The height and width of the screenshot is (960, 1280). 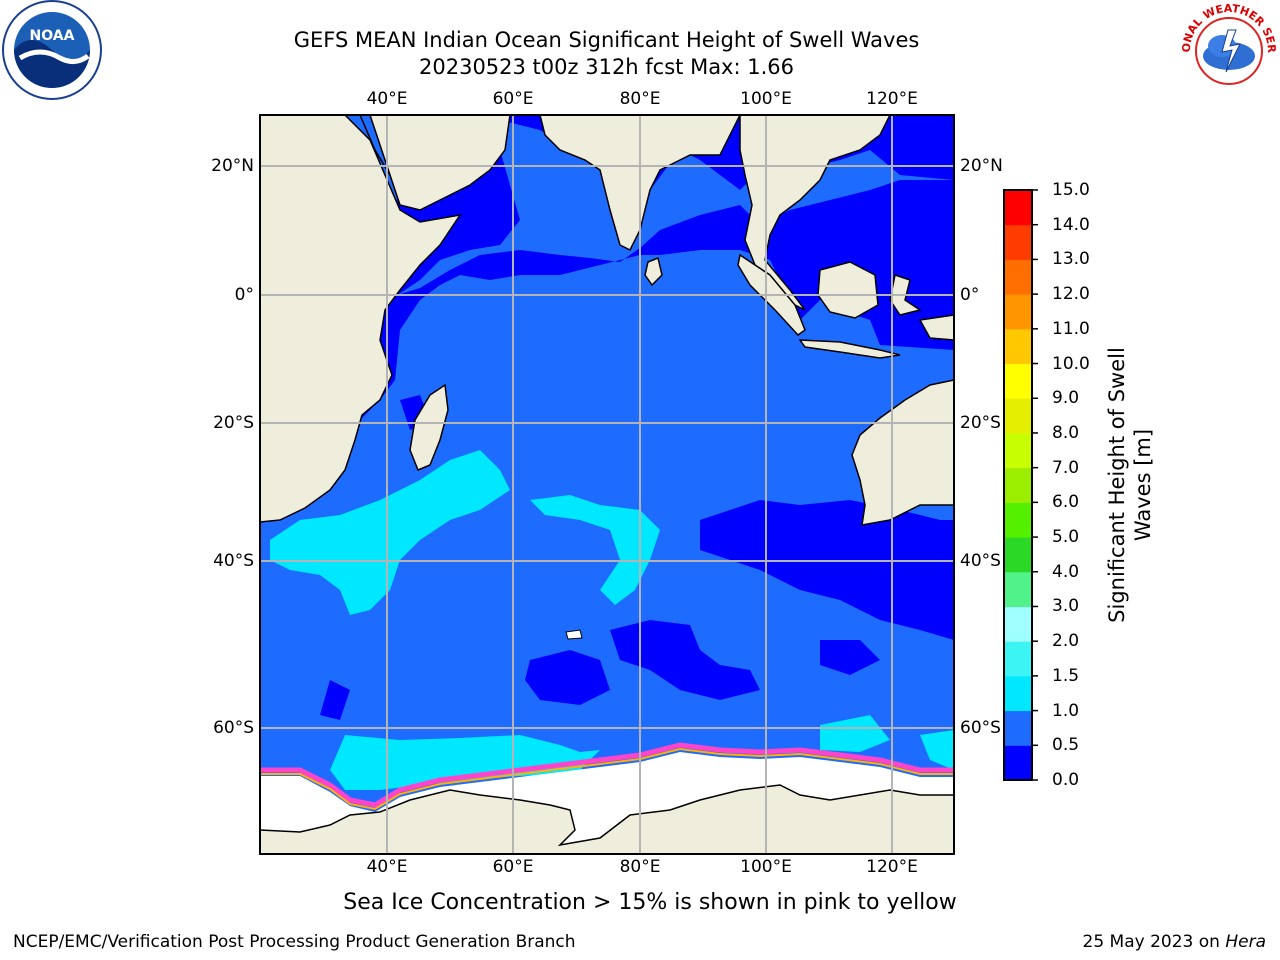 I want to click on lon-tick-top: 80°E, so click(x=640, y=99).